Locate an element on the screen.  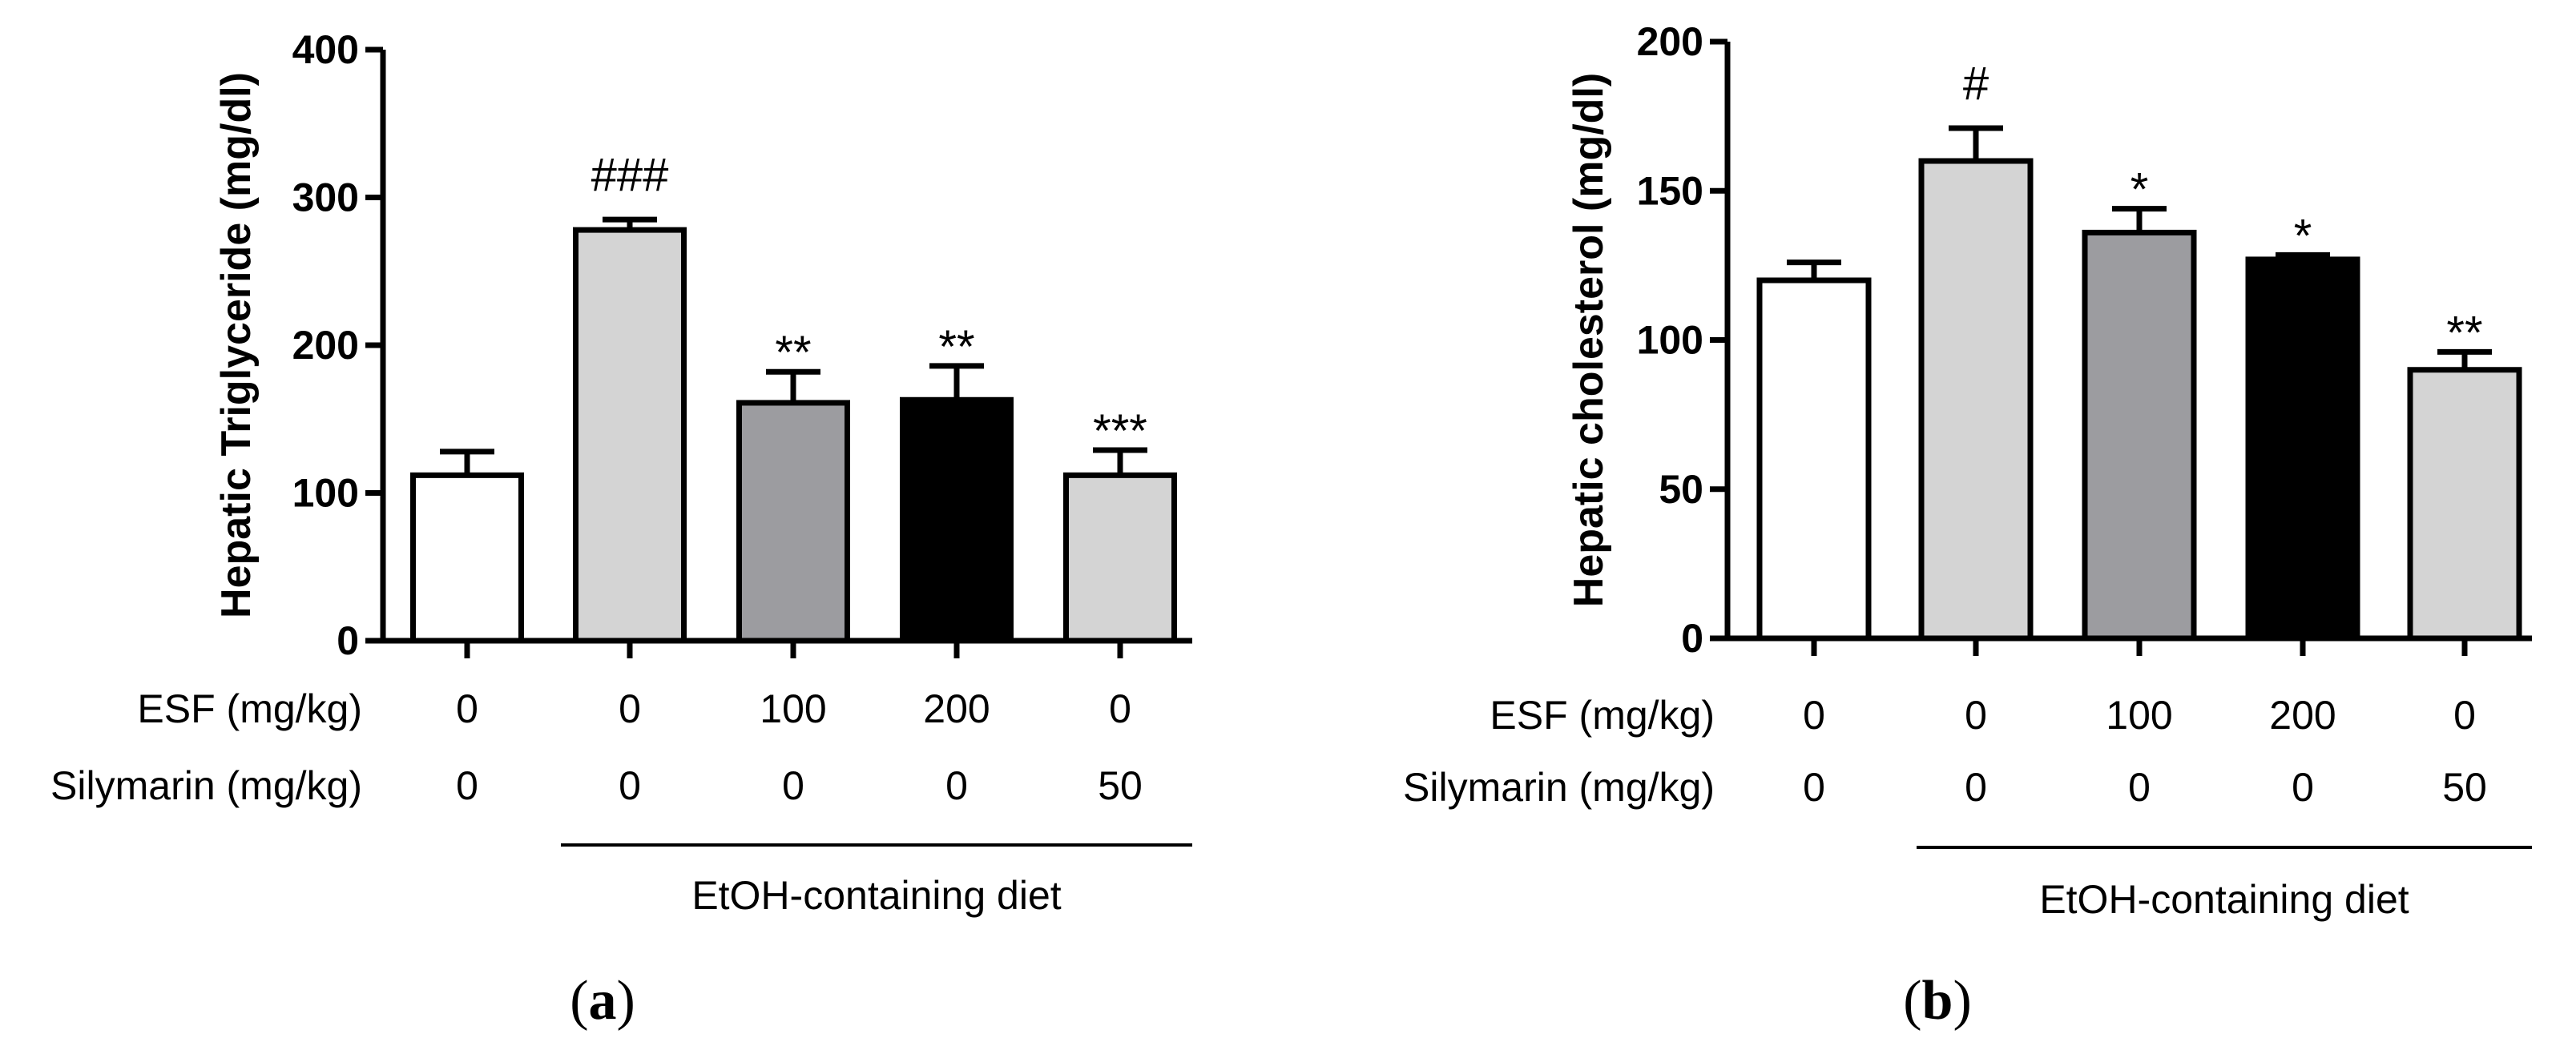
y-axis-title: Hepatic Triglyceride (mg/dl) is located at coordinates (236, 345).